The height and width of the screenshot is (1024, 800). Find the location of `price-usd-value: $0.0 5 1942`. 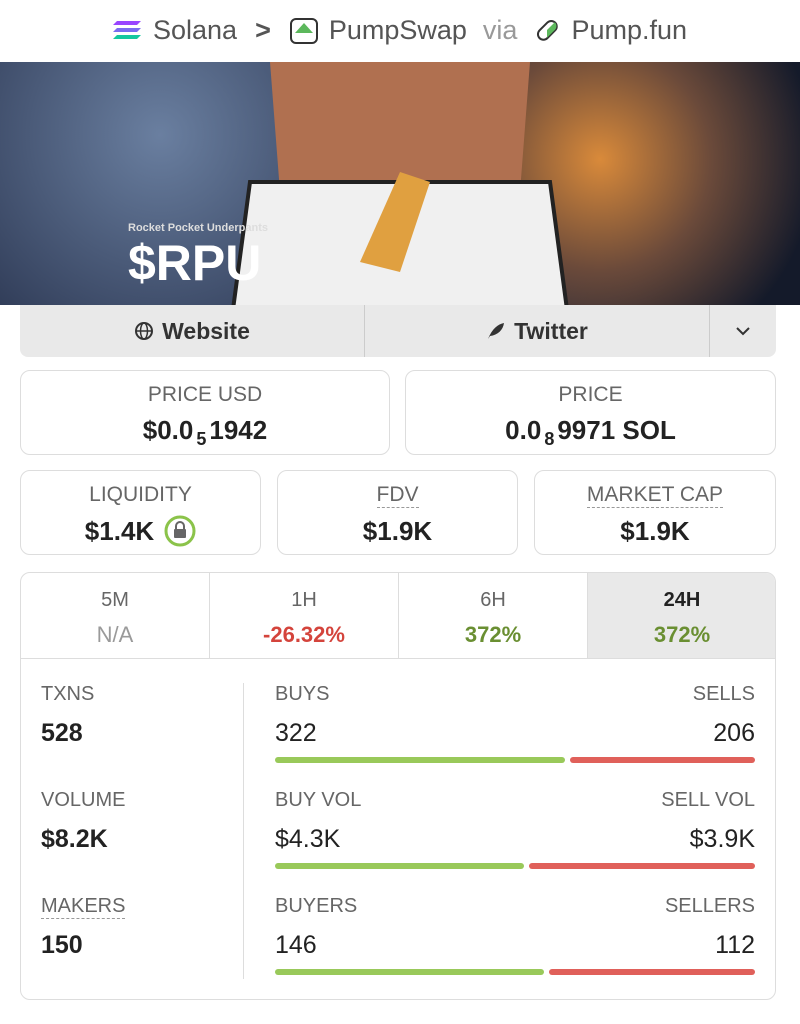

price-usd-value: $0.0 5 1942 is located at coordinates (205, 432).